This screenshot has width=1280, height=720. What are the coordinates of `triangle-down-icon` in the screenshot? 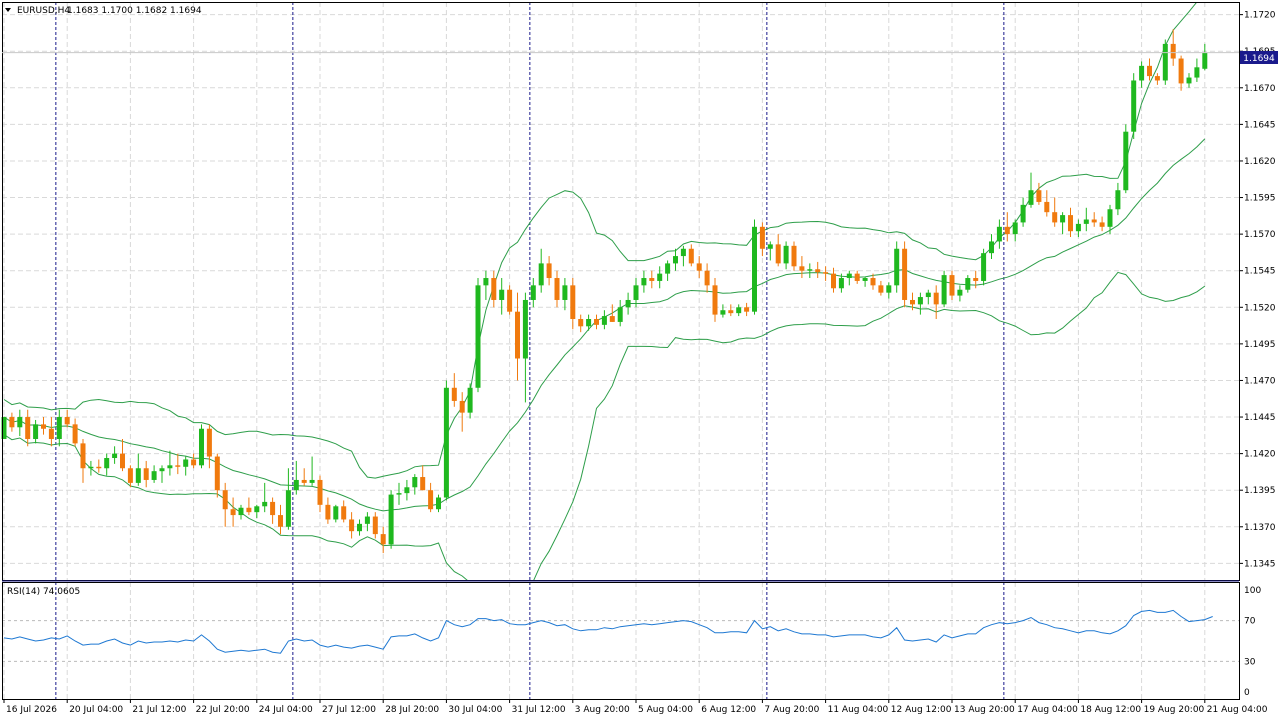 It's located at (8, 10).